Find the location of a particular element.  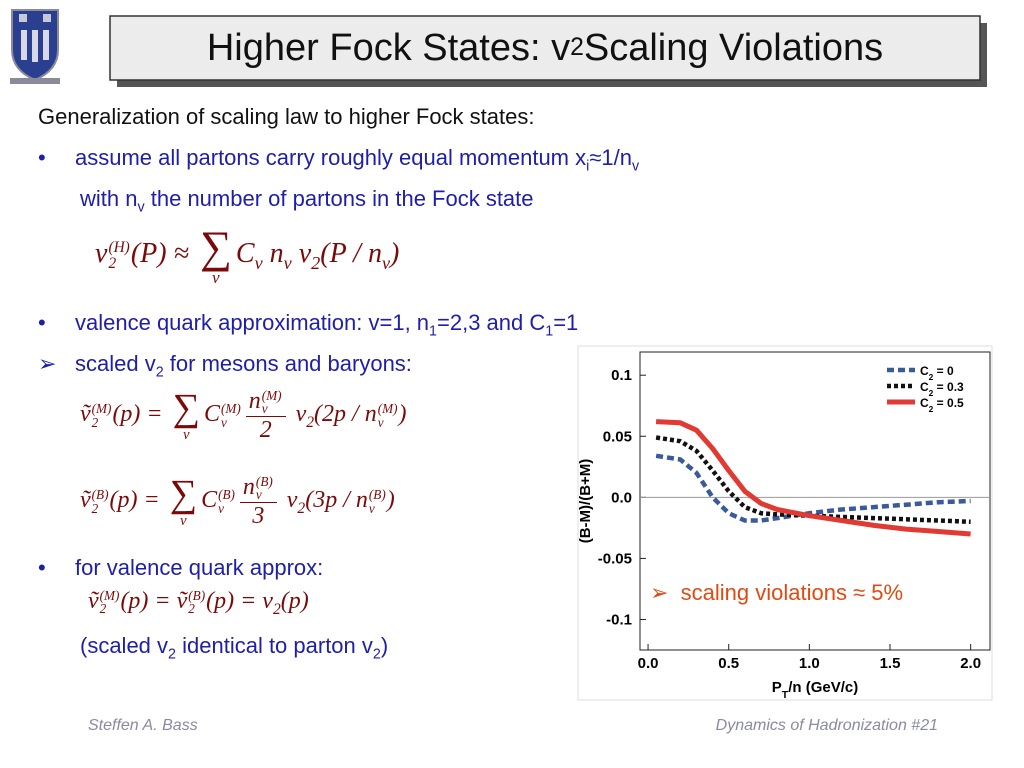

y-tick-label: 0.1 is located at coordinates (621, 375).